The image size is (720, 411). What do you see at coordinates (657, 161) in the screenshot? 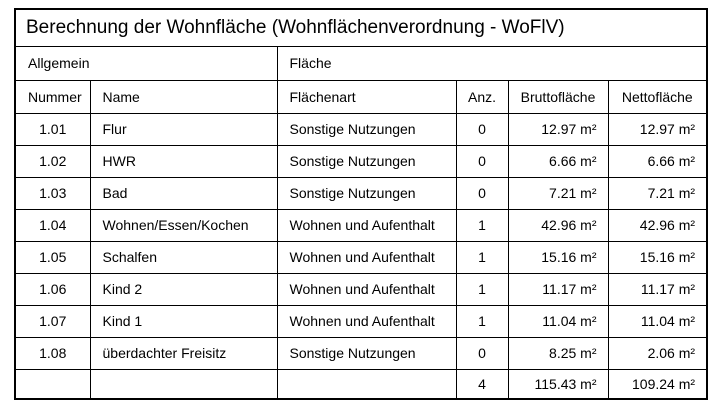
I see `cell-nettoflaeche: 6.66 m²` at bounding box center [657, 161].